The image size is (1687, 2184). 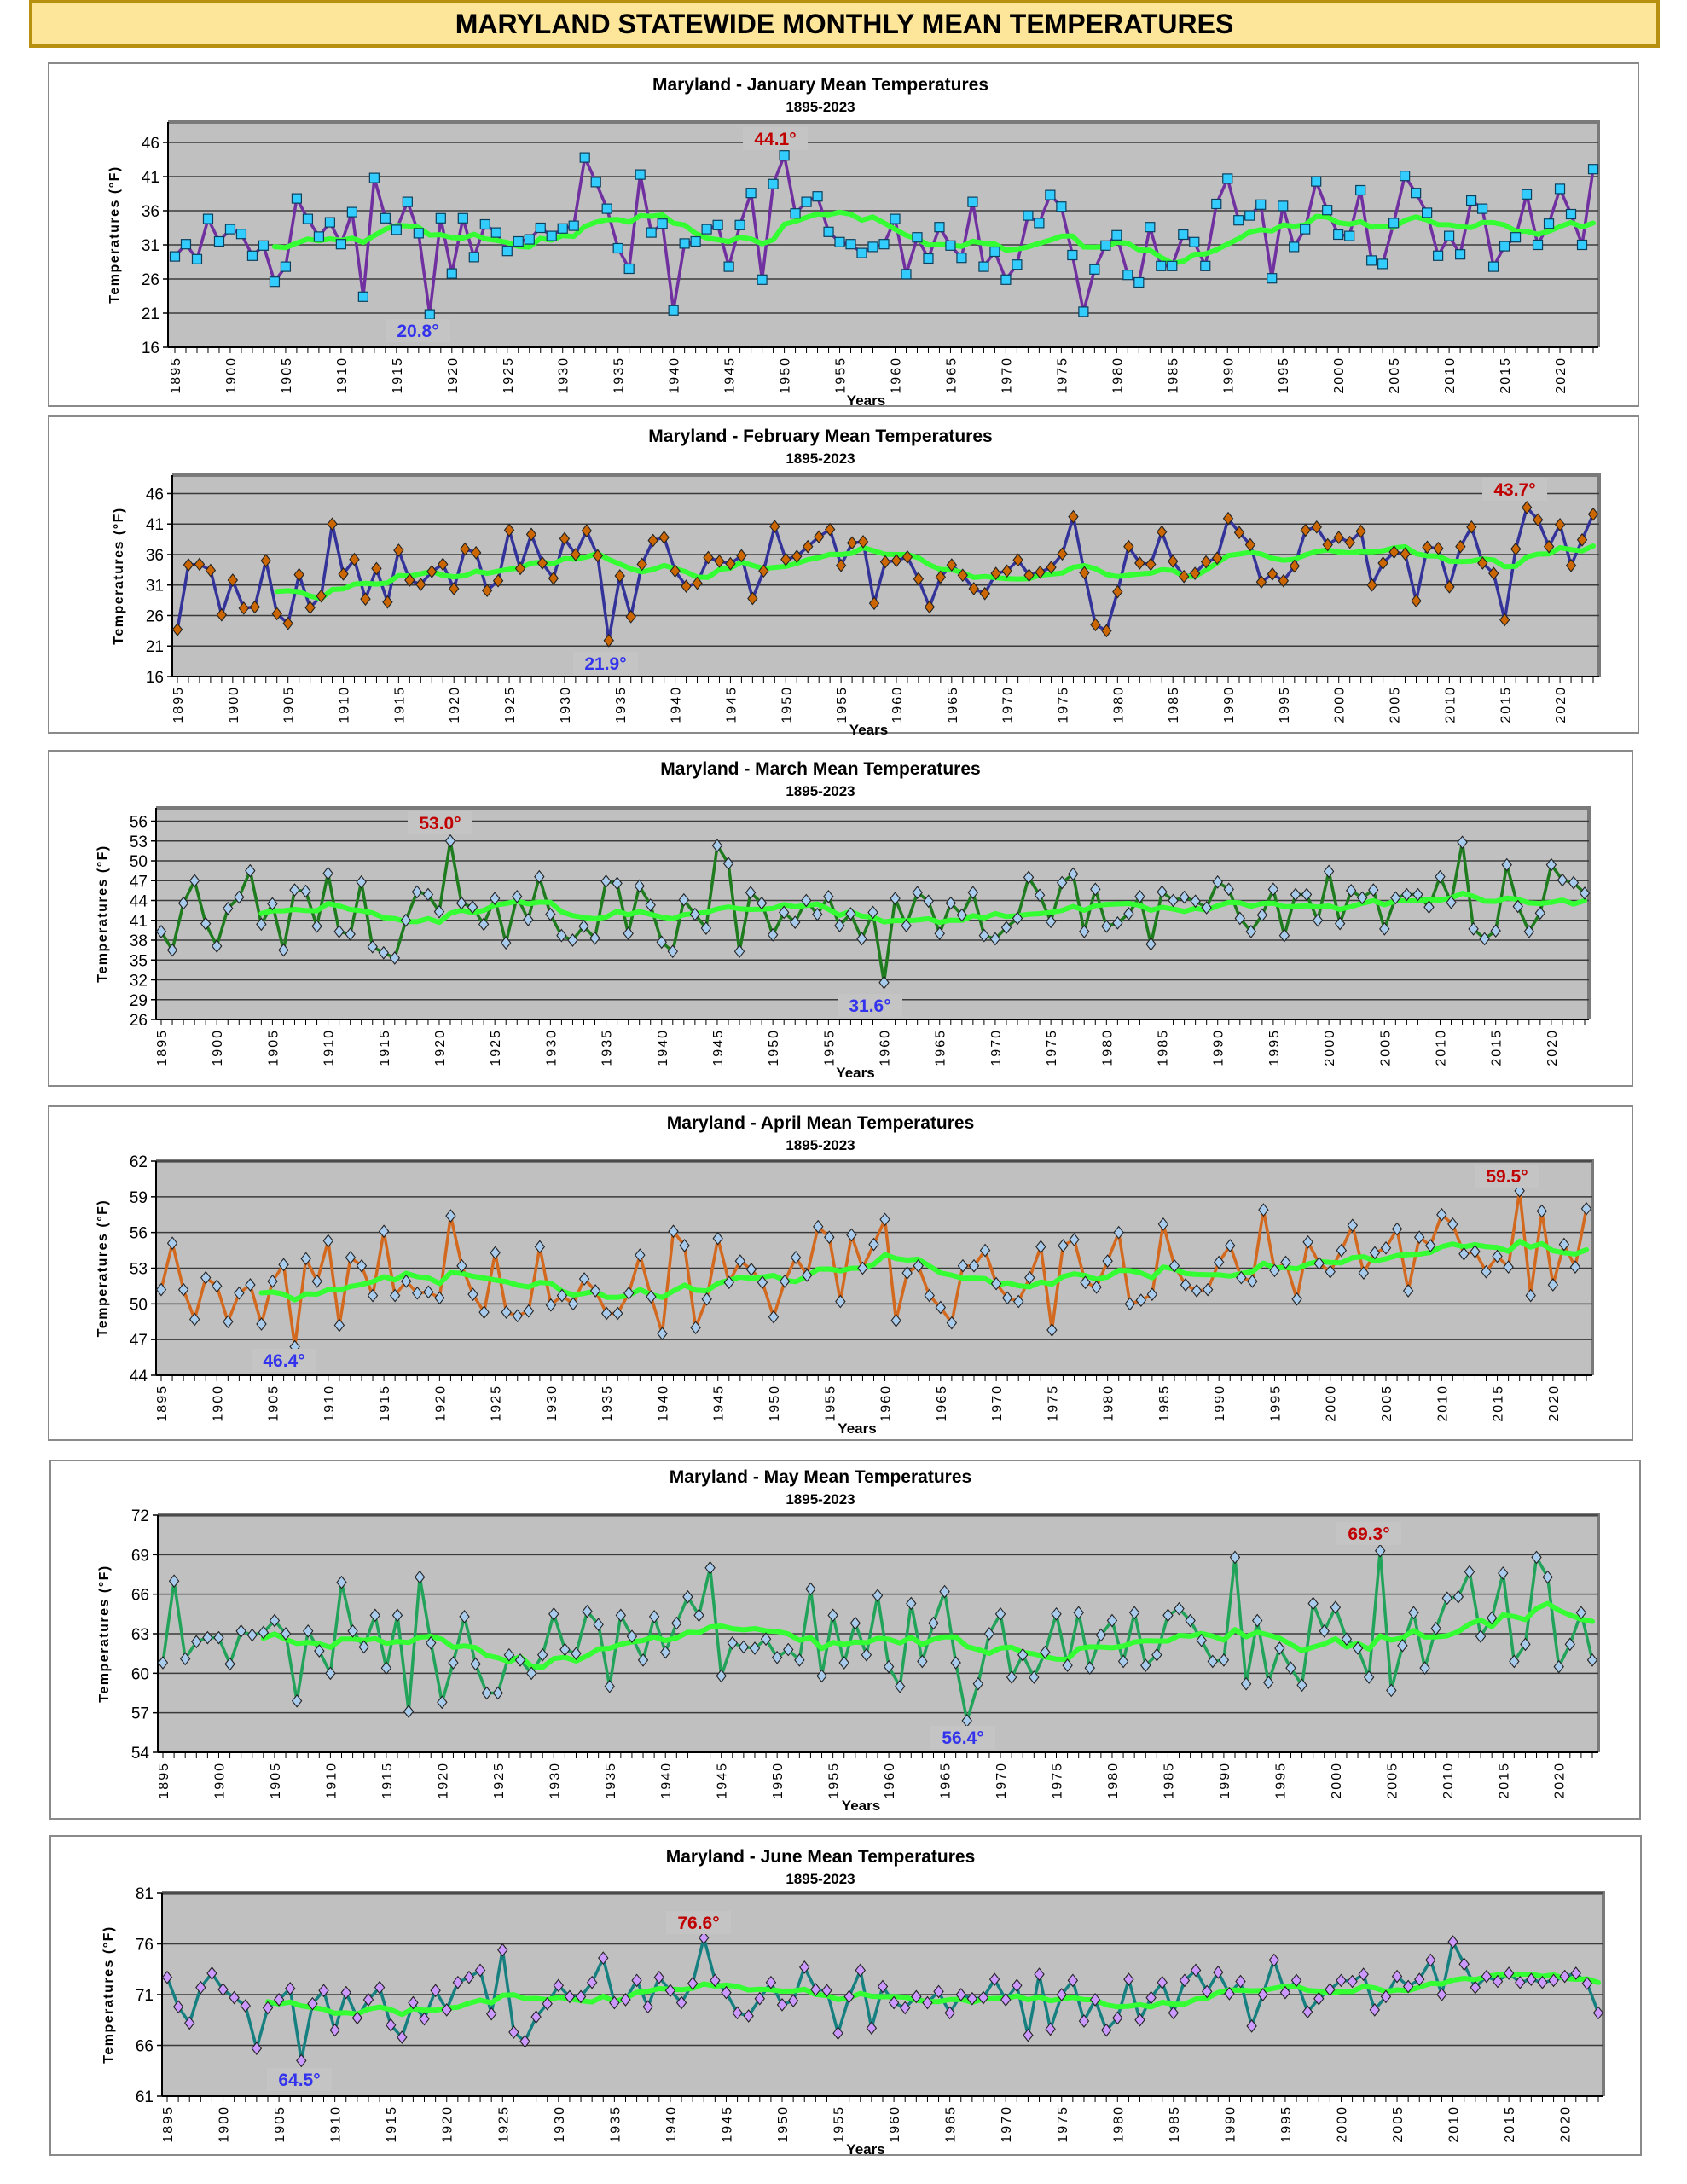 I want to click on x-tick-label: 1905, so click(x=287, y=376).